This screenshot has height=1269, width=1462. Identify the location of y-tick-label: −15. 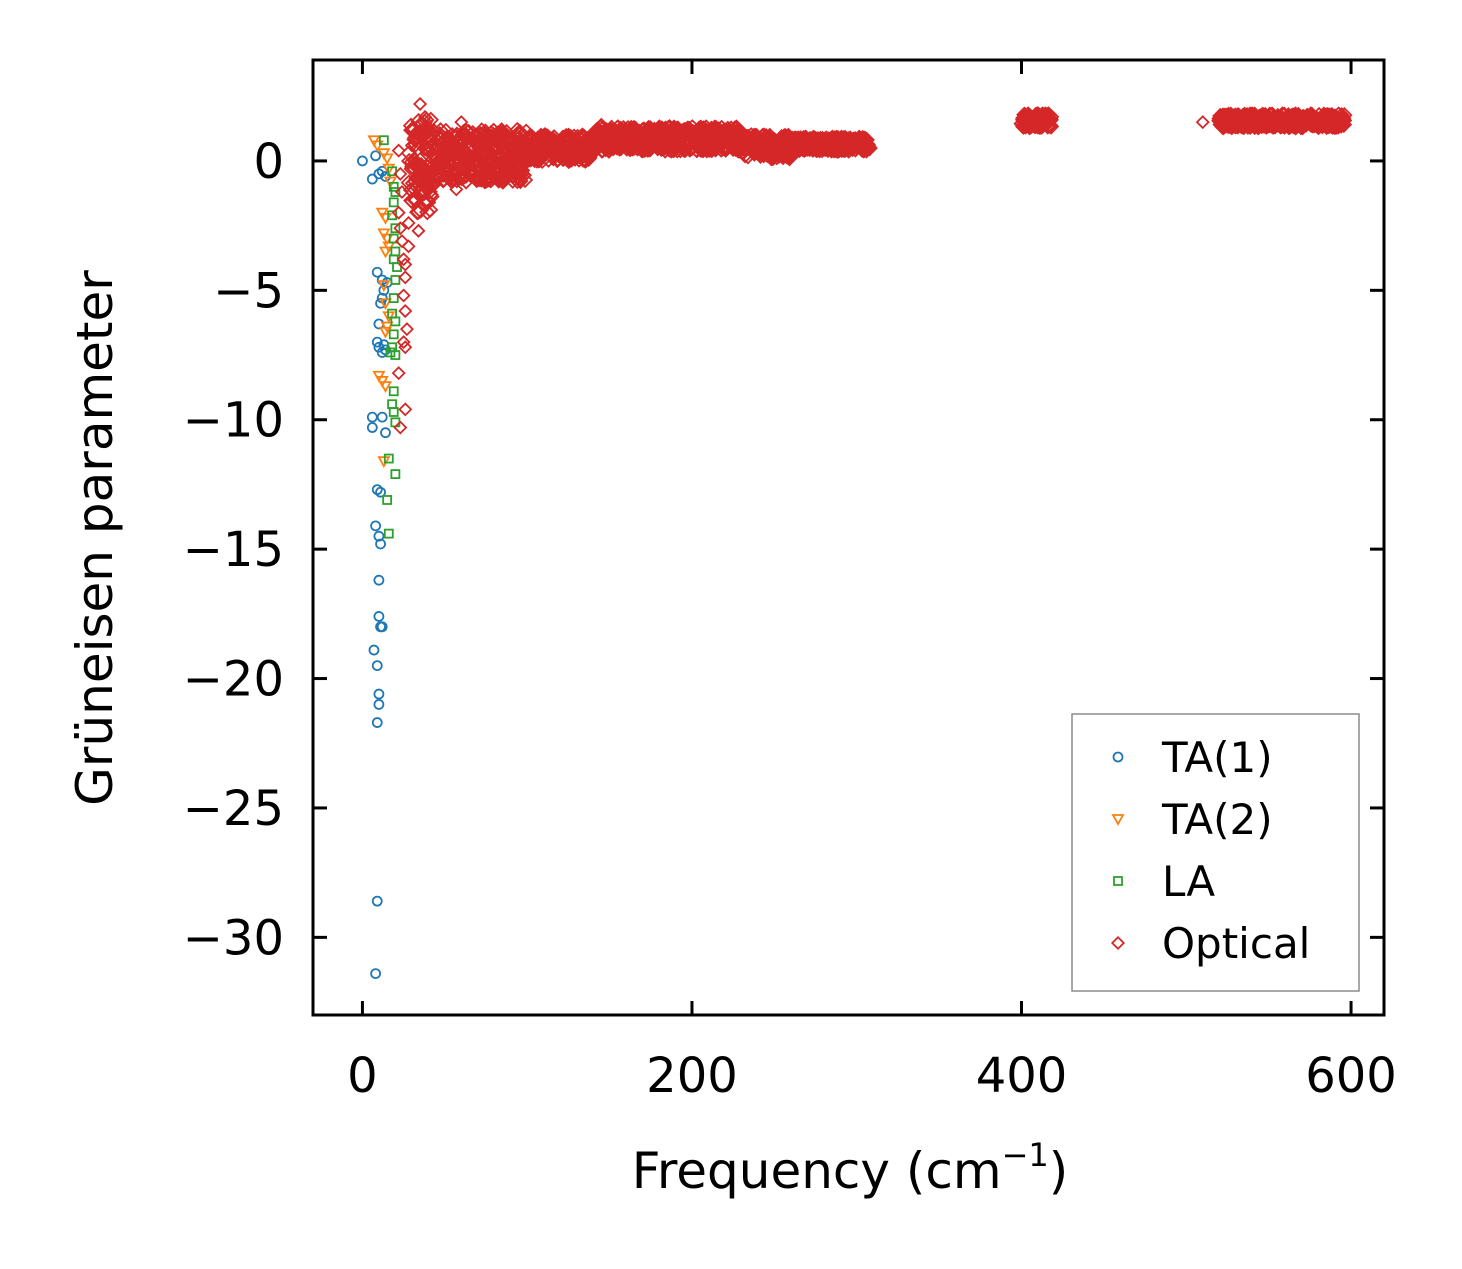
(233, 550).